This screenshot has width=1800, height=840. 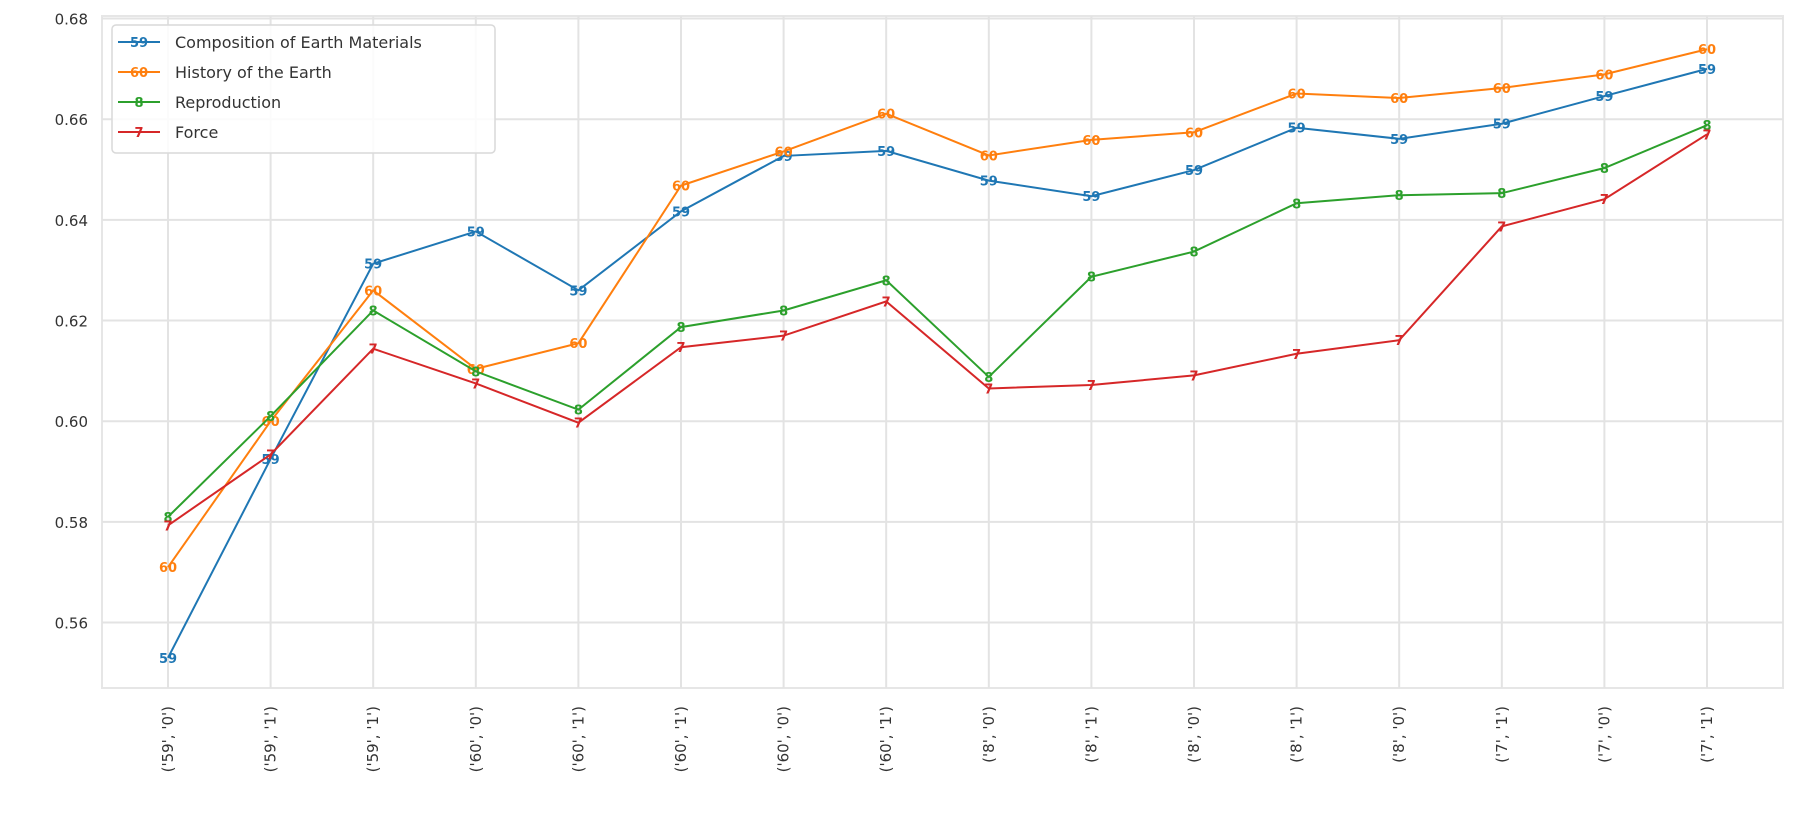 What do you see at coordinates (139, 43) in the screenshot?
I see `legend-marker: 59` at bounding box center [139, 43].